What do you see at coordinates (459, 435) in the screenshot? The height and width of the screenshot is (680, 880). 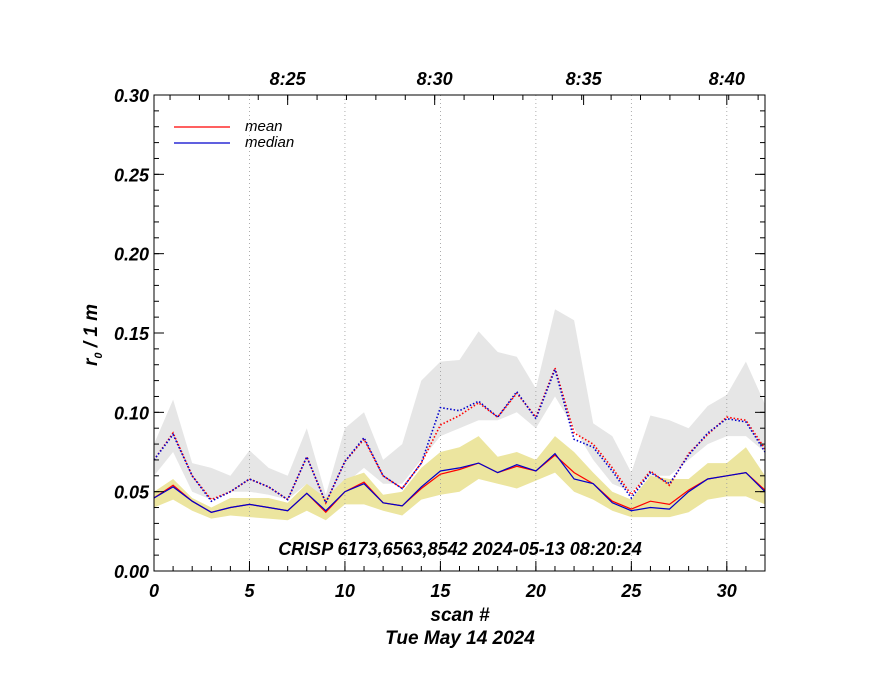 I see `series-line-mean-upper` at bounding box center [459, 435].